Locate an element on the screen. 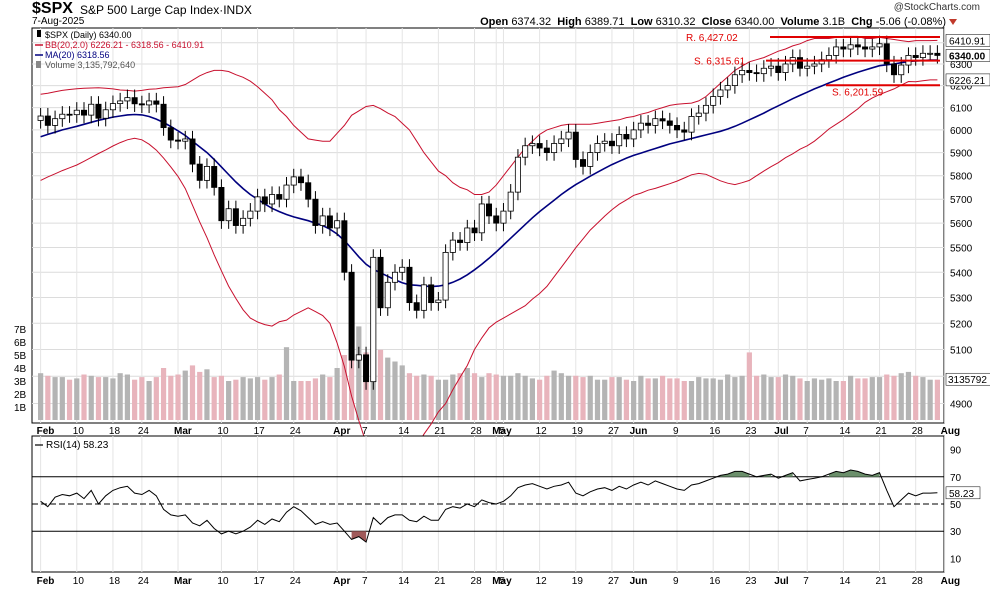 Image resolution: width=990 pixels, height=591 pixels. rsi-legend: RSI(14) 58.23 is located at coordinates (72, 445).